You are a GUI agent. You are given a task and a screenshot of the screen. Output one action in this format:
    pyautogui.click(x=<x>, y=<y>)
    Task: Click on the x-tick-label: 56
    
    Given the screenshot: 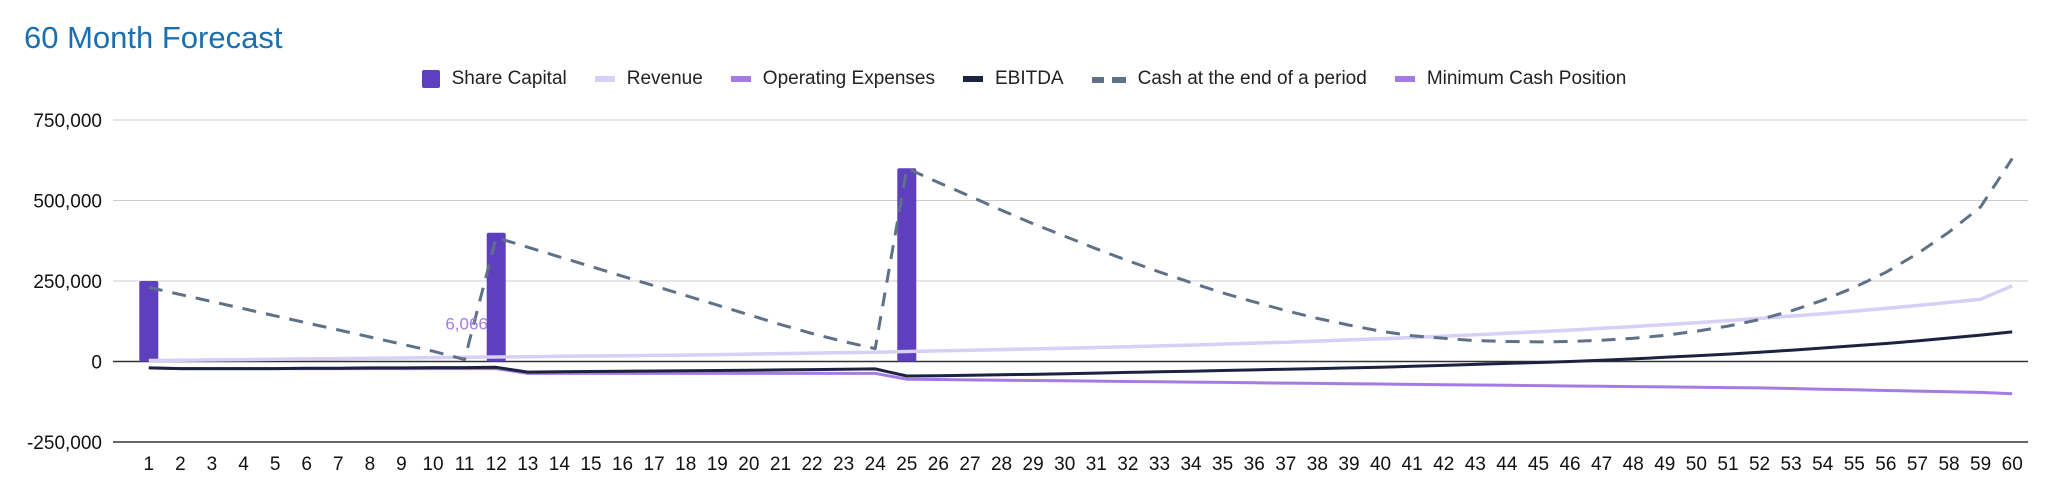 What is the action you would take?
    pyautogui.click(x=1885, y=464)
    